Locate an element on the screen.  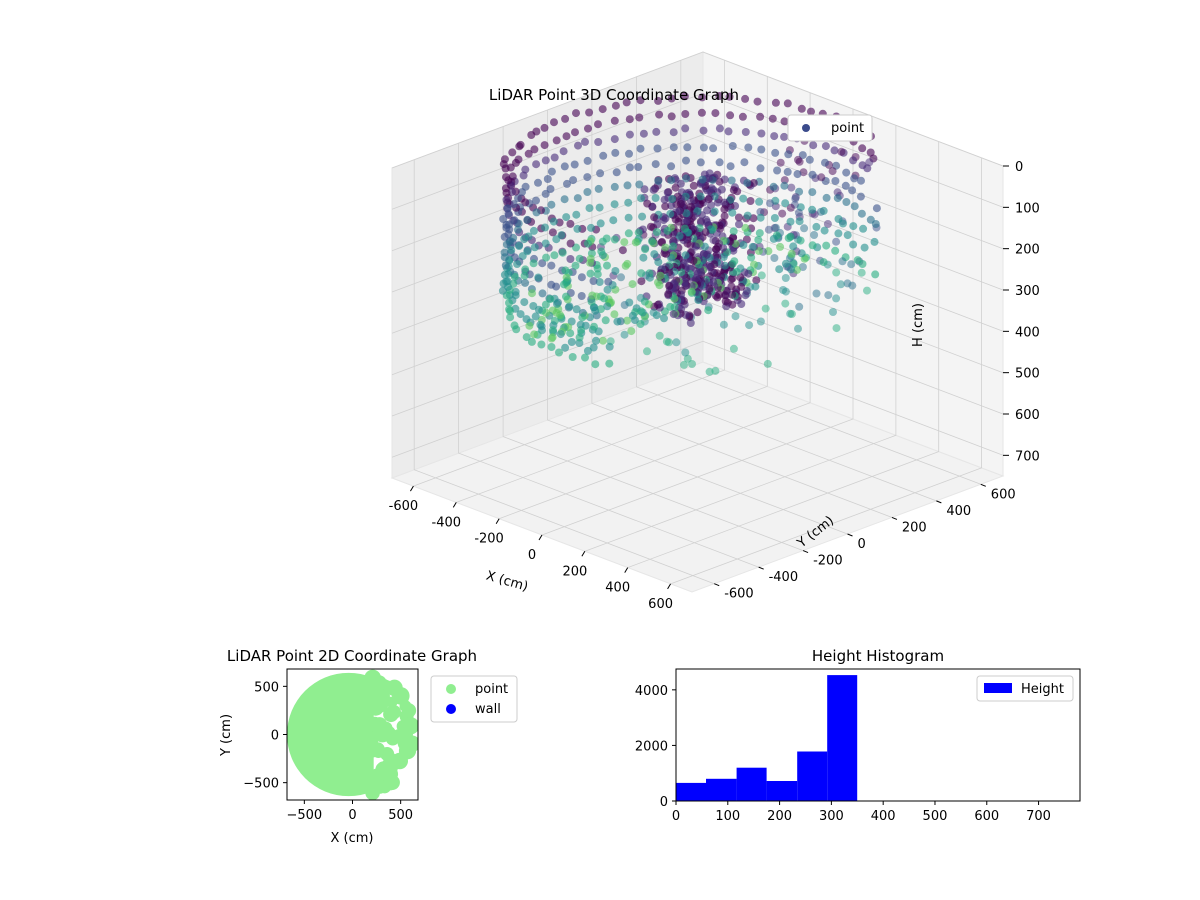
gridline-y is located at coordinates (608, 355).